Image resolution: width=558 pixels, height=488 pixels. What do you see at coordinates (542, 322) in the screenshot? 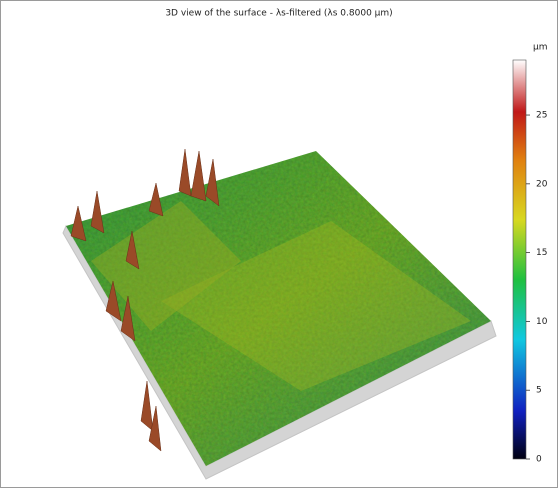
I see `colorbar-tick-label: 10` at bounding box center [542, 322].